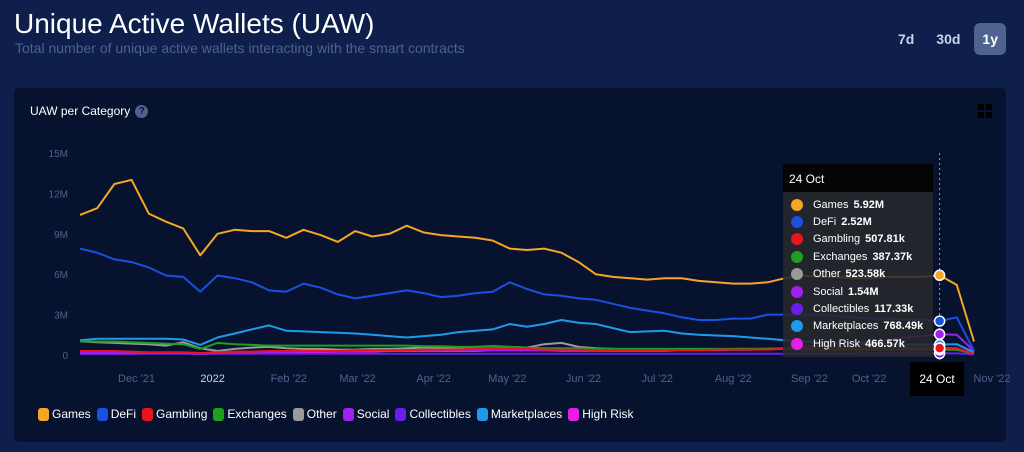  I want to click on legend-item-gambling: Gambling, so click(174, 414).